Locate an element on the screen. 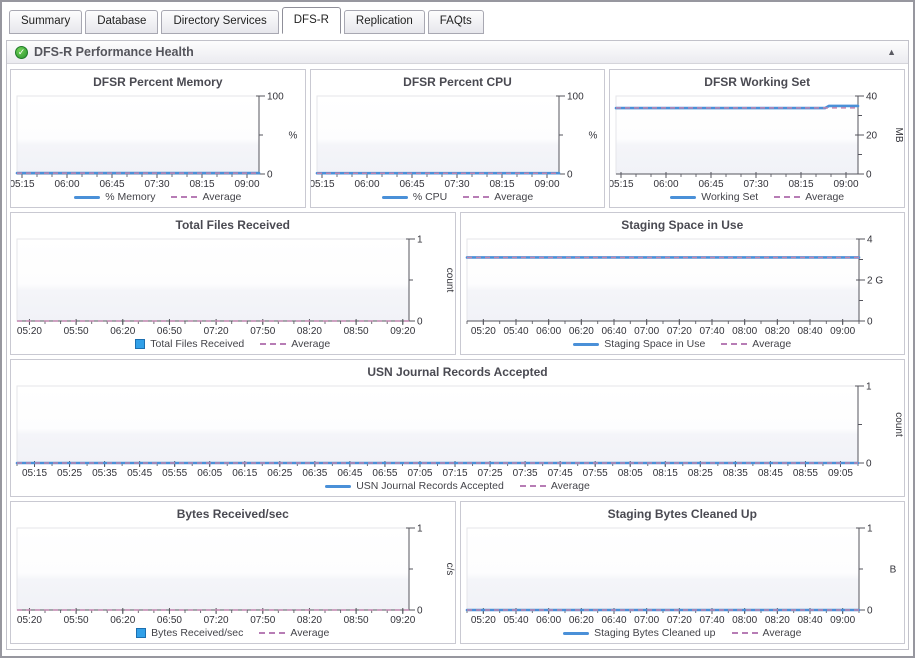 The image size is (915, 658). health-status-icon: ✓ is located at coordinates (21, 52).